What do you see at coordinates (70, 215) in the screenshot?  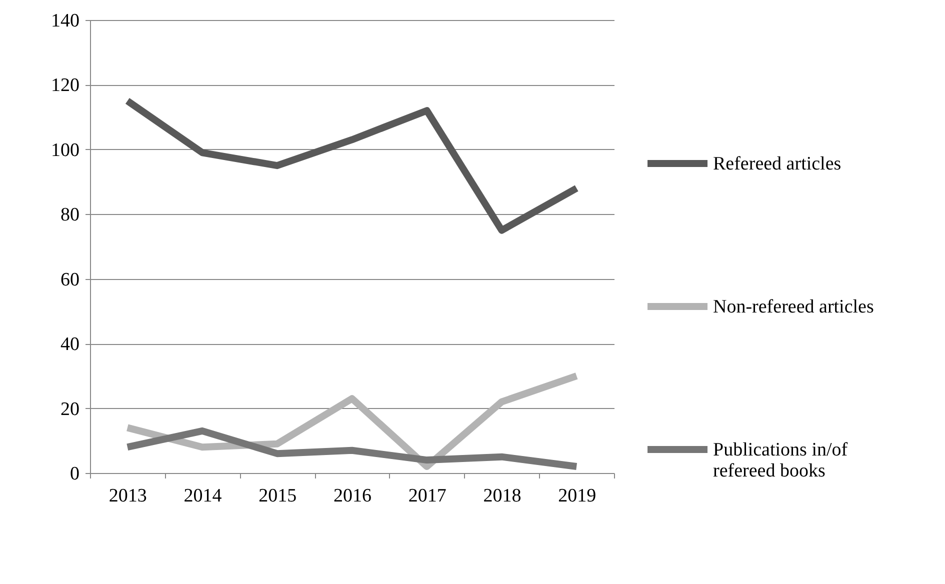 I see `y-tick-label: 80` at bounding box center [70, 215].